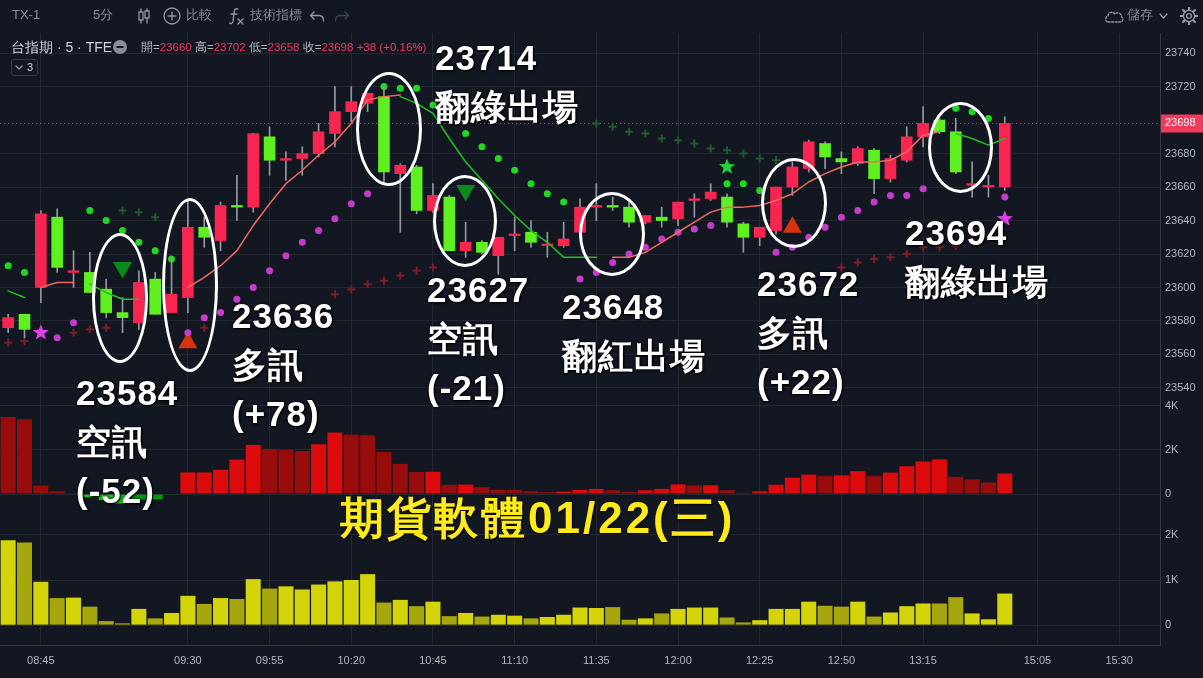 This screenshot has height=678, width=1203. Describe the element at coordinates (596, 659) in the screenshot. I see `x-tick-label: 11:35` at that location.